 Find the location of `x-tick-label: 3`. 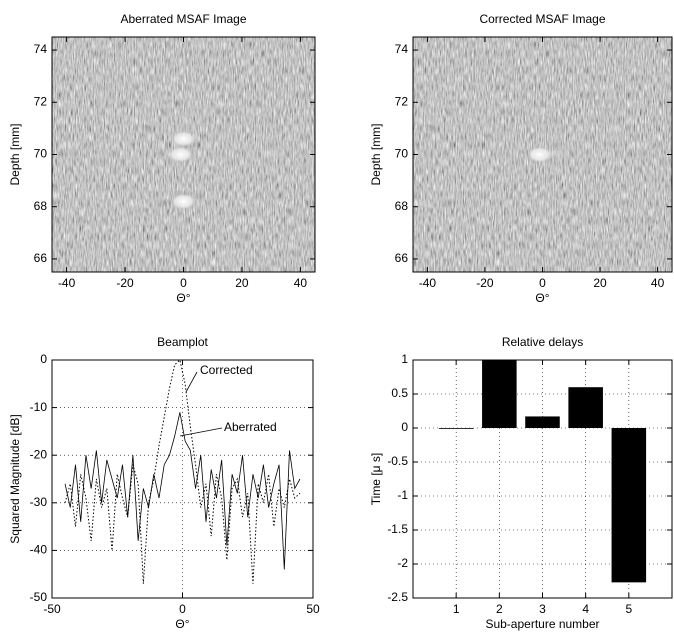

x-tick-label: 3 is located at coordinates (542, 609).